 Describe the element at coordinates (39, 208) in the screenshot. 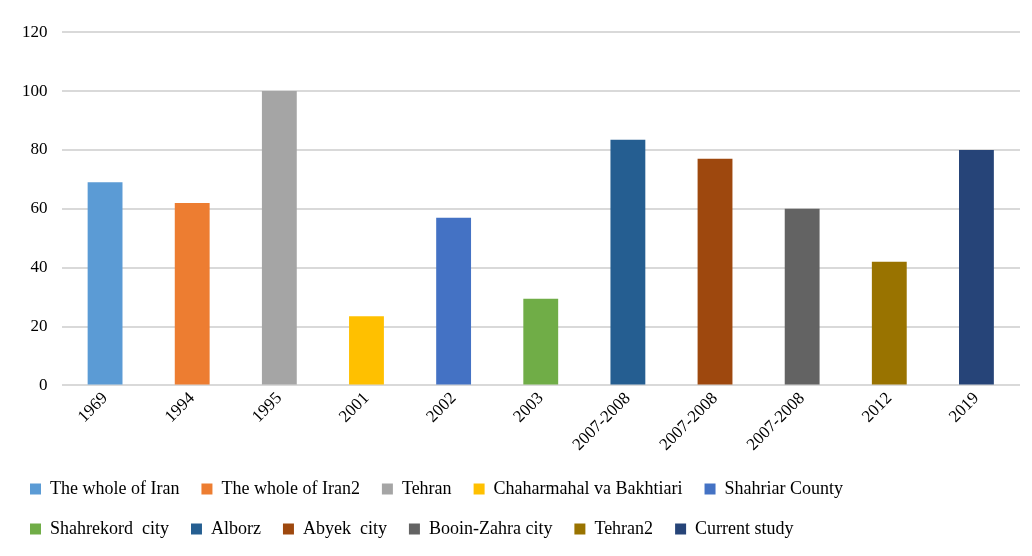

I see `y-tick-label: 60` at that location.